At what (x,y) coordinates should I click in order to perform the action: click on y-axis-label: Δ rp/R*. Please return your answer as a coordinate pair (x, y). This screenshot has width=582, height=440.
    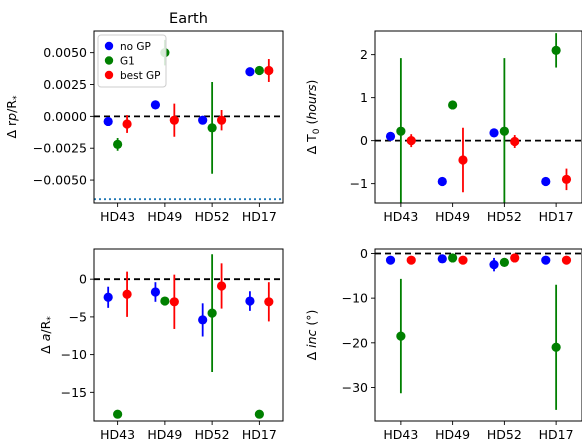
    Looking at the image, I should click on (13, 117).